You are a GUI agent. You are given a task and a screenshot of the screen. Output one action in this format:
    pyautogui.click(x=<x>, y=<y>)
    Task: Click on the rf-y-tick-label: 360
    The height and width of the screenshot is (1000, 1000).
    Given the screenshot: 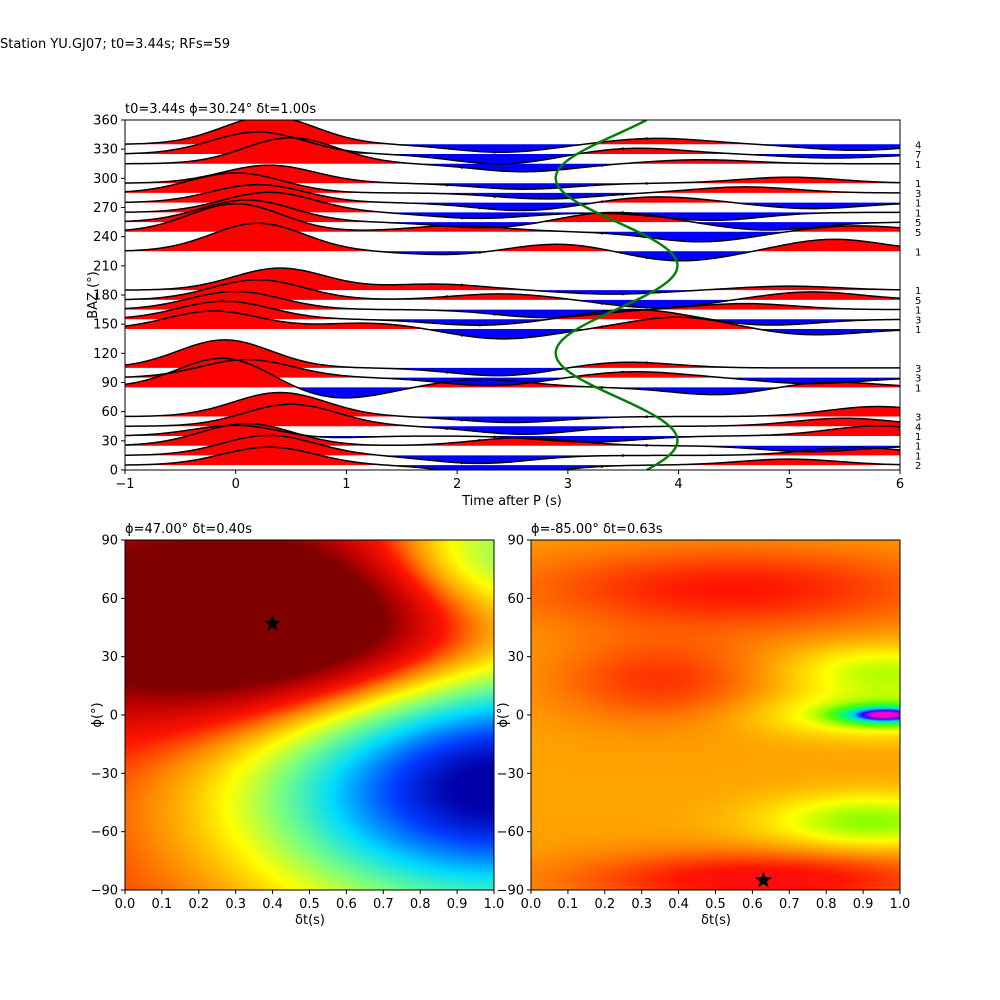 What is the action you would take?
    pyautogui.click(x=105, y=121)
    